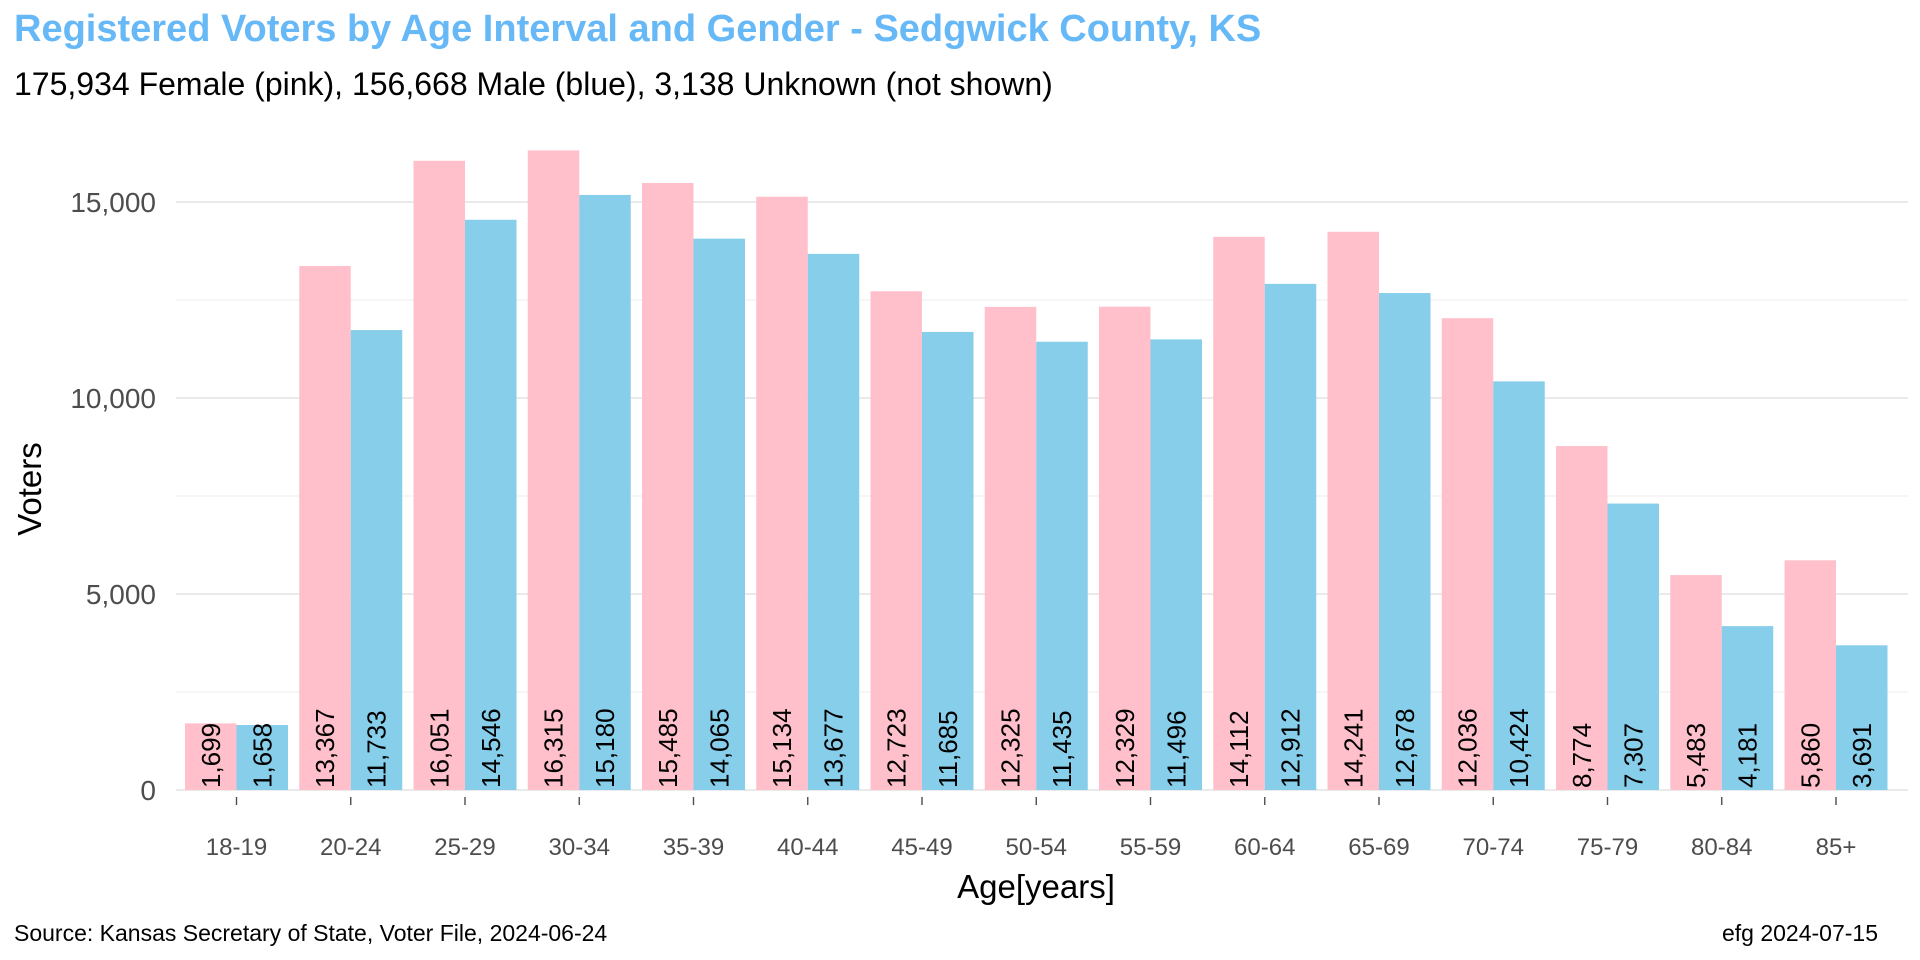 The height and width of the screenshot is (960, 1920). Describe the element at coordinates (1176, 749) in the screenshot. I see `bar-value-label: 11,496` at that location.